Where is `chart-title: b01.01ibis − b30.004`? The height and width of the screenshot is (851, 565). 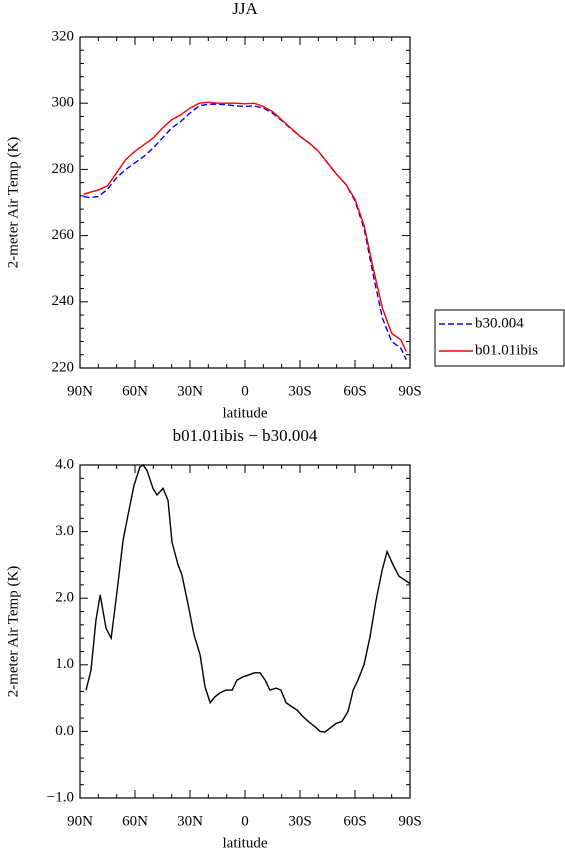 chart-title: b01.01ibis − b30.004 is located at coordinates (245, 435).